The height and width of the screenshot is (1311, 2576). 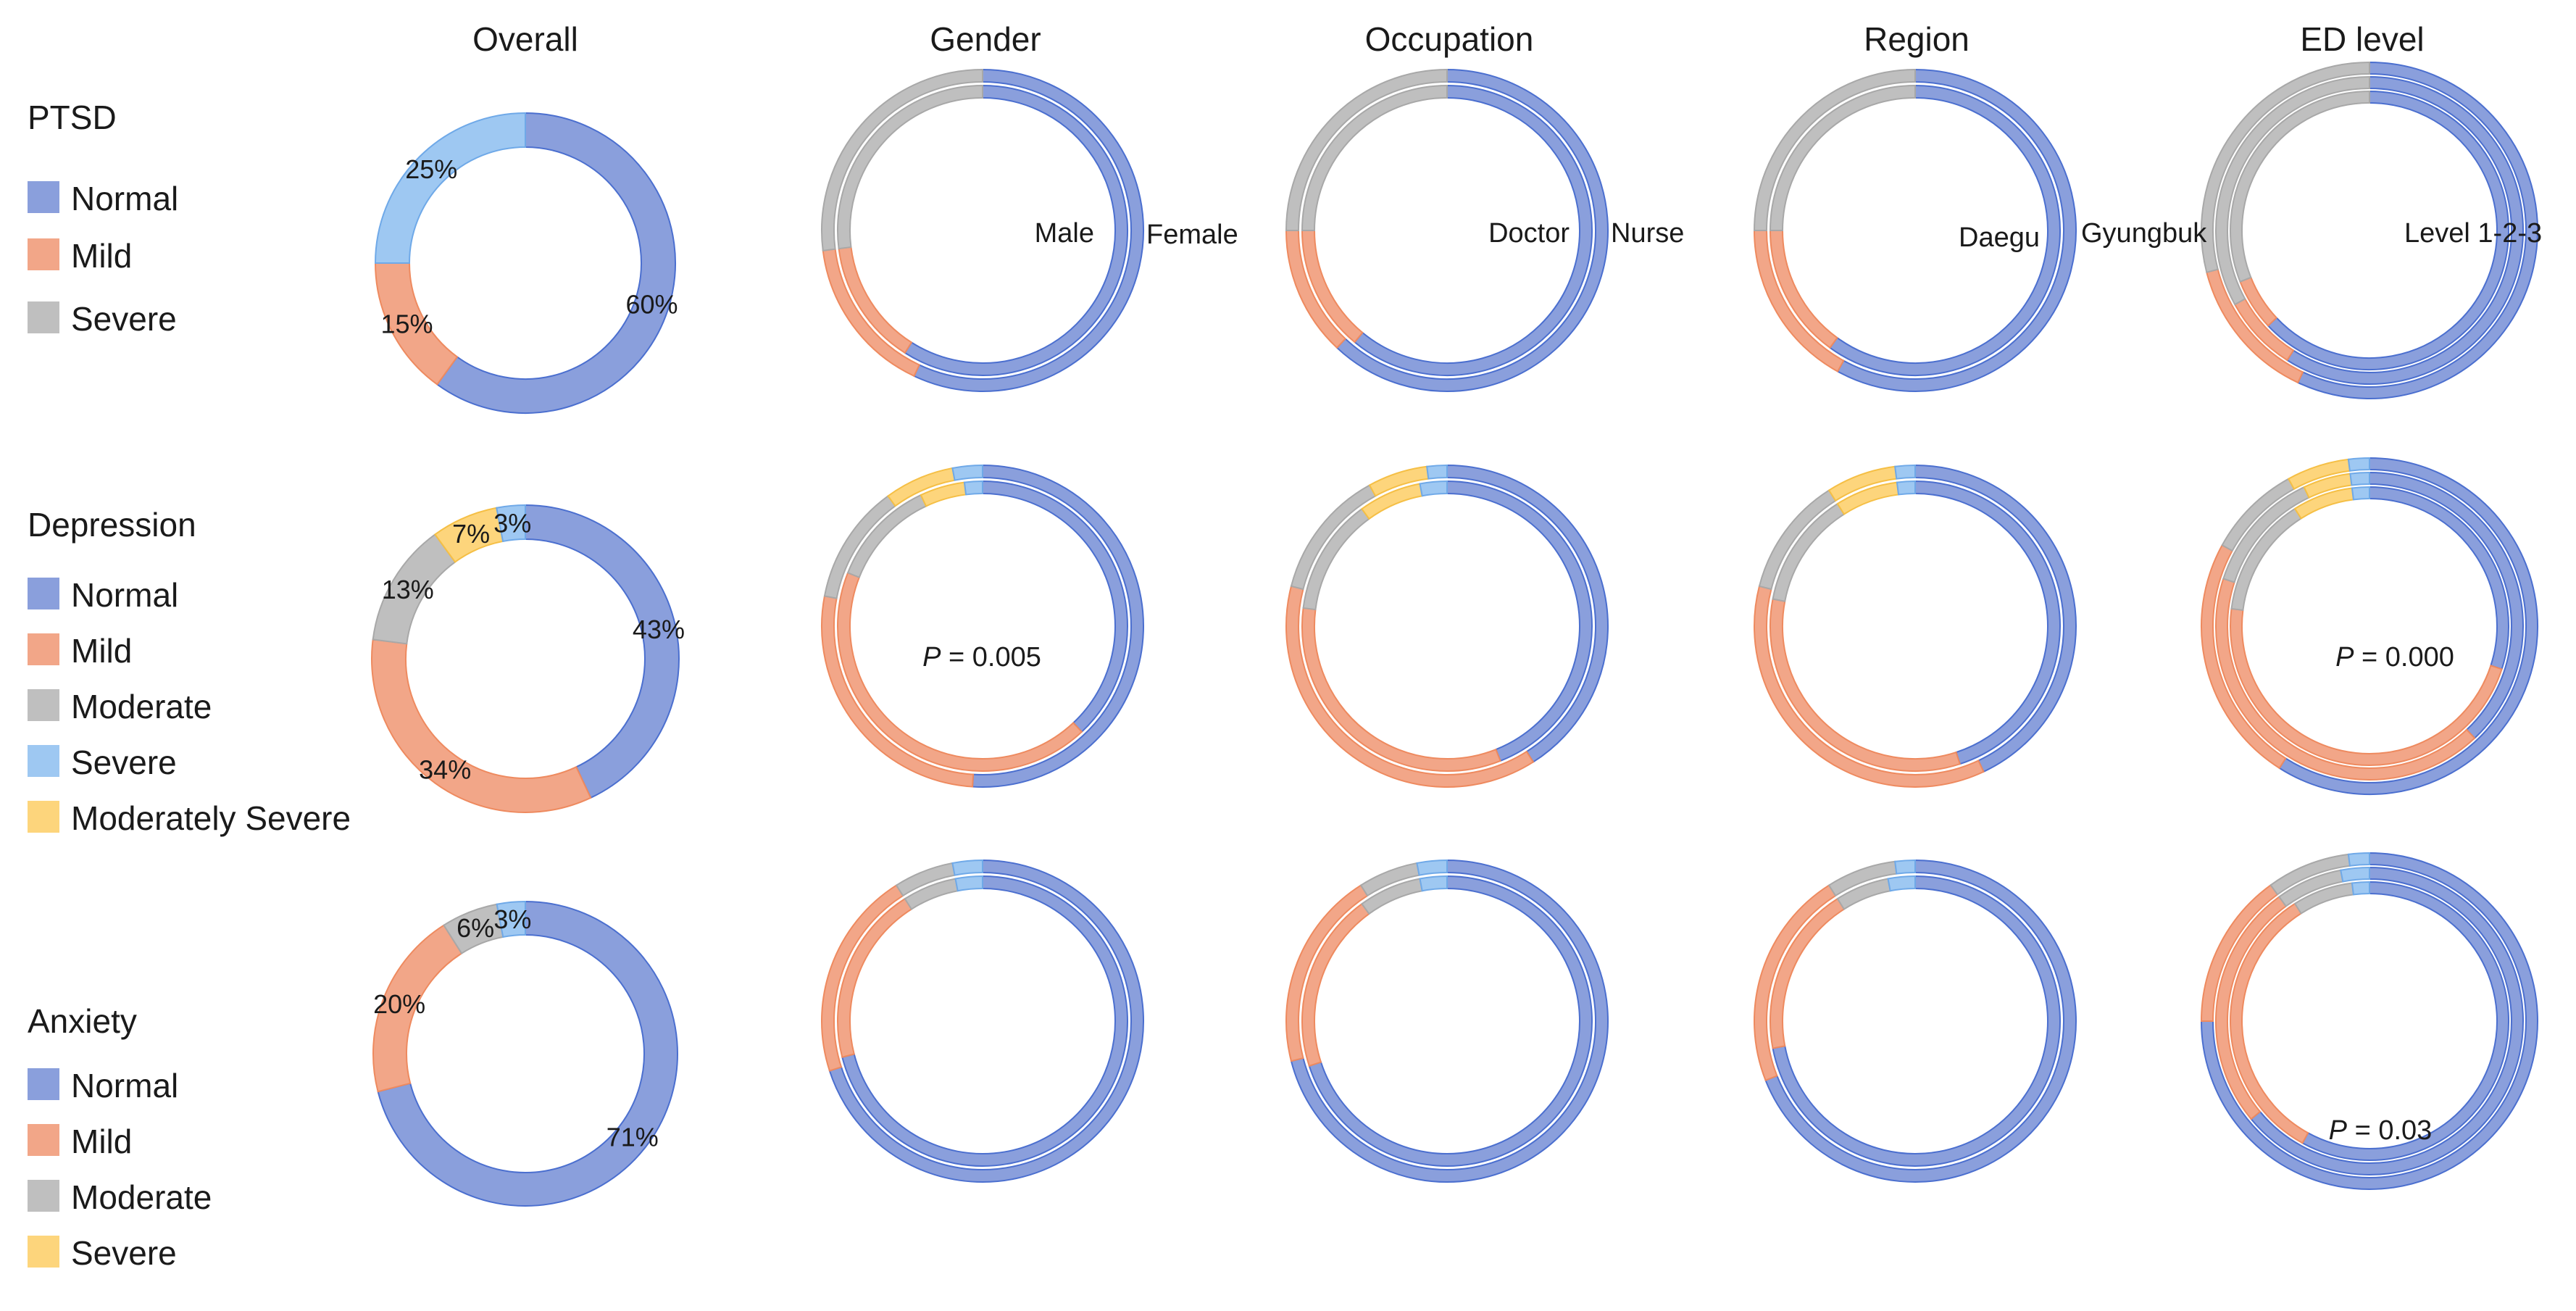 What do you see at coordinates (1055, 607) in the screenshot?
I see `ring-2-normal-segment` at bounding box center [1055, 607].